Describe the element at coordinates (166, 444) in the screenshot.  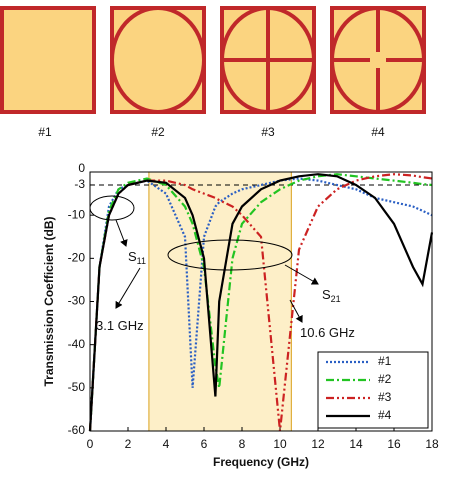
I see `x-tick-label: 4` at that location.